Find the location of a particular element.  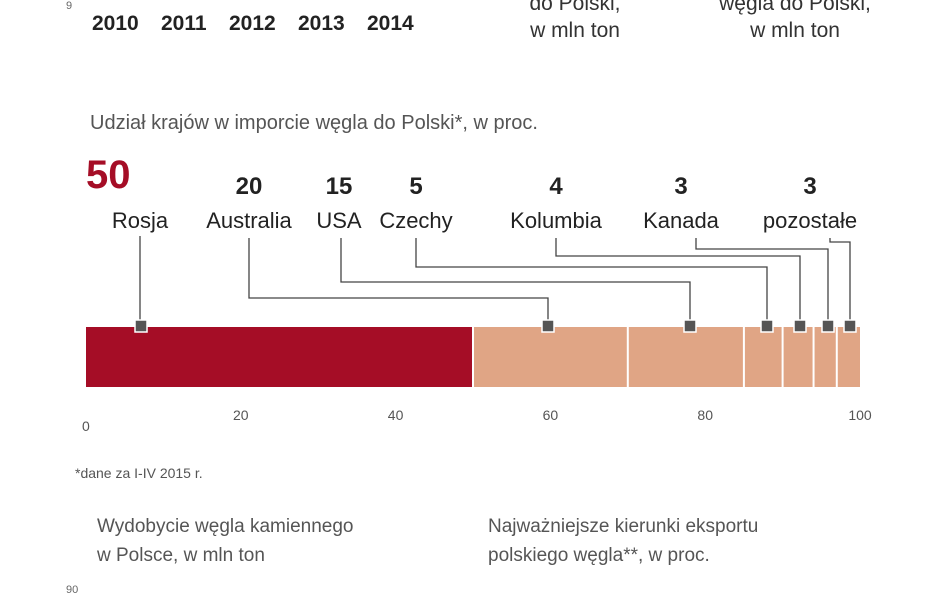

year-label: 2014 is located at coordinates (390, 23).